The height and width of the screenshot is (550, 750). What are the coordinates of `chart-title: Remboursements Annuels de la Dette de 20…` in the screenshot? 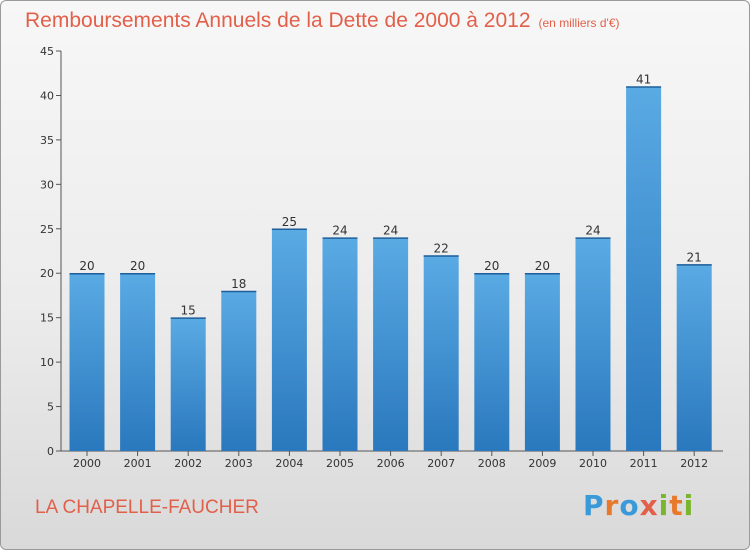 It's located at (322, 21).